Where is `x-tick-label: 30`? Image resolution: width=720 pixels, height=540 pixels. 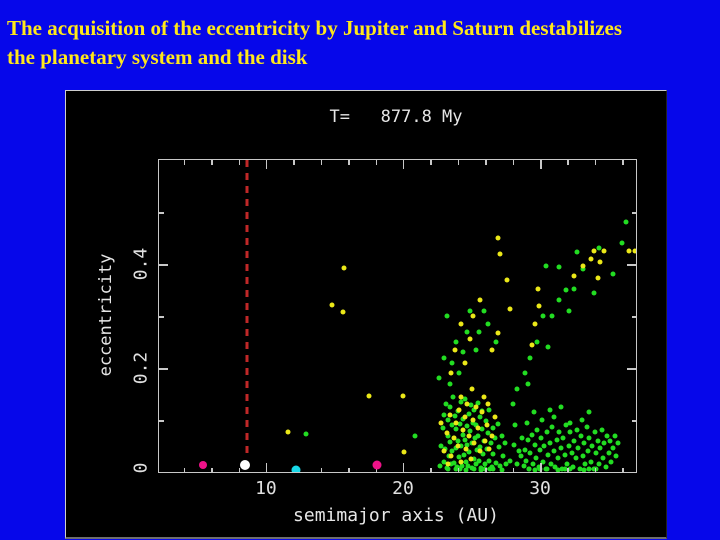
x-tick-label: 30 is located at coordinates (540, 488).